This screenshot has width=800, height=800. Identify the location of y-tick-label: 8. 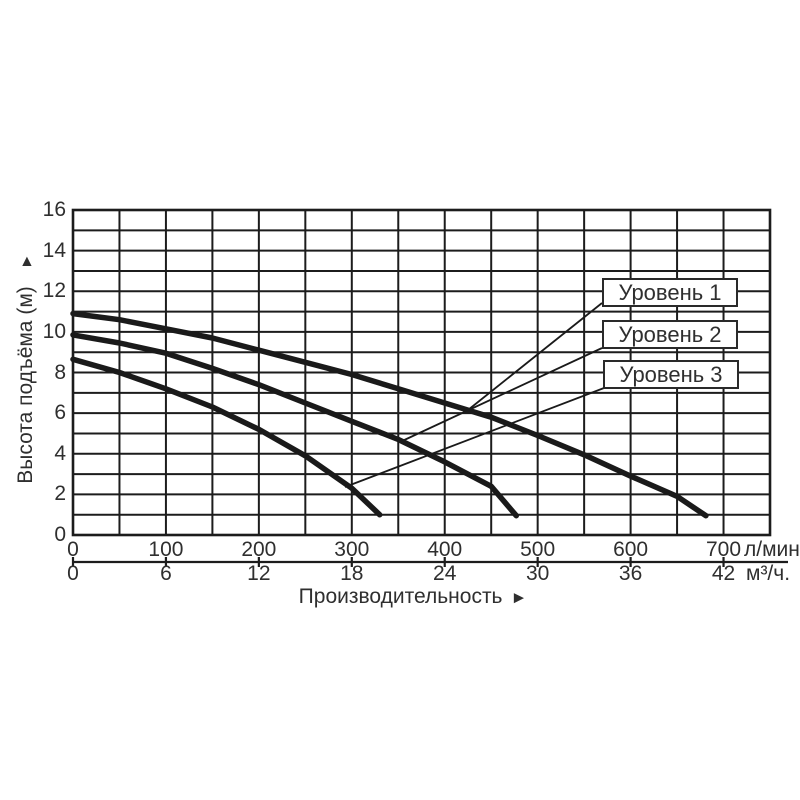
(60, 372).